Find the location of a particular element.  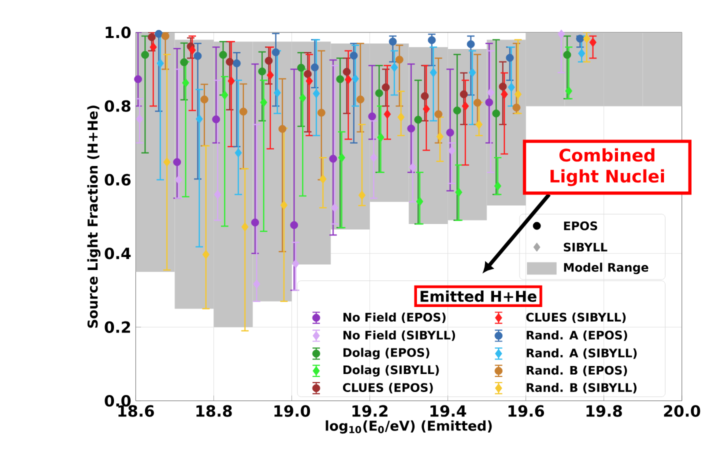

y-tick-label: 0.2 is located at coordinates (117, 327).